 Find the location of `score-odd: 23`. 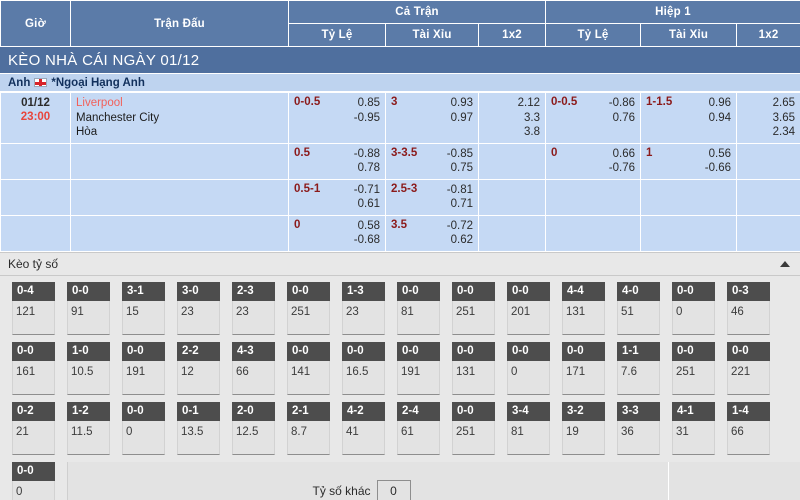

score-odd: 23 is located at coordinates (253, 317).